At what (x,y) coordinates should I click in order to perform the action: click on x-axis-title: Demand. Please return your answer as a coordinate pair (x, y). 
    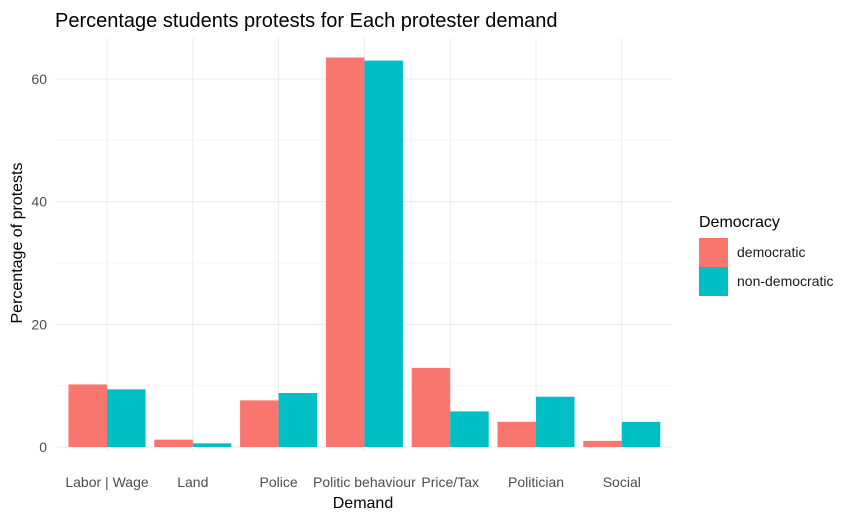
    Looking at the image, I should click on (363, 503).